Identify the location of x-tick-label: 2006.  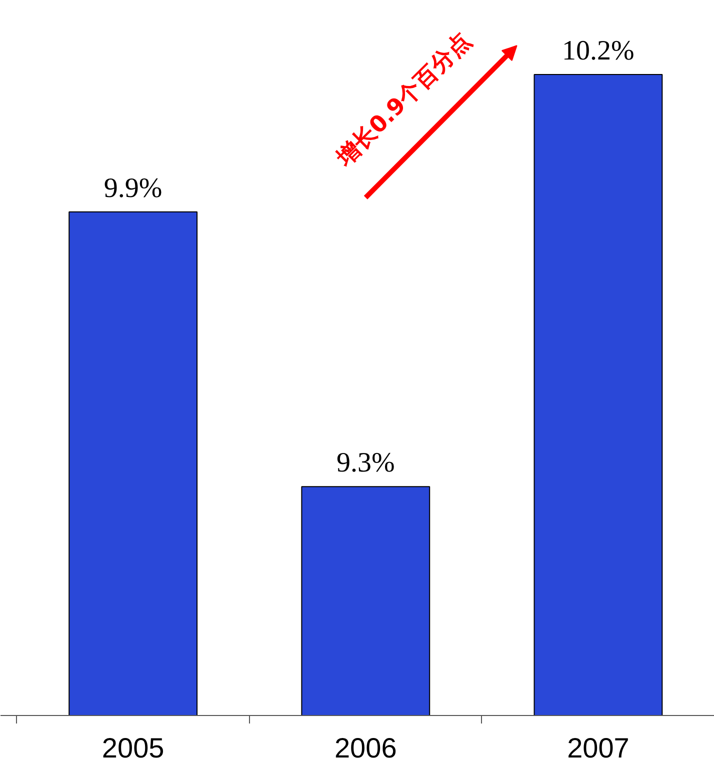
(365, 748).